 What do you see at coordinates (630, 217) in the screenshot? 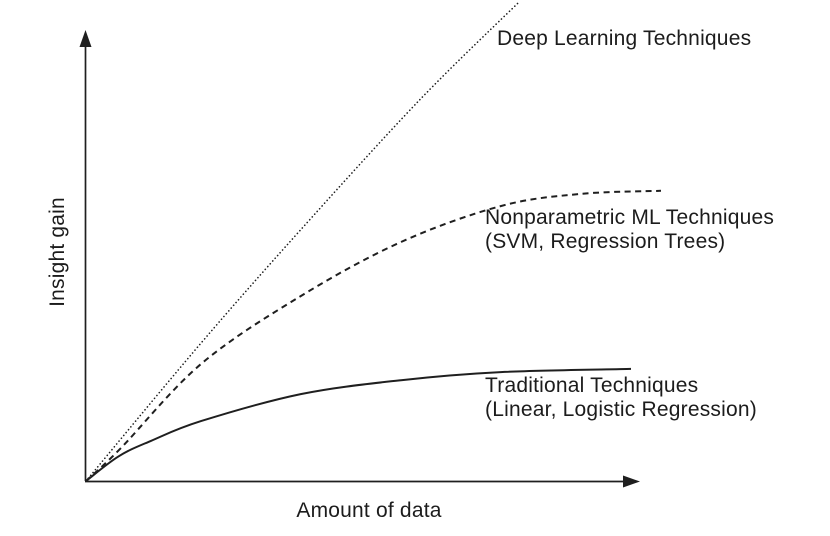
I see `annotation-nonparametric-line1: Nonparametric ML Techniques` at bounding box center [630, 217].